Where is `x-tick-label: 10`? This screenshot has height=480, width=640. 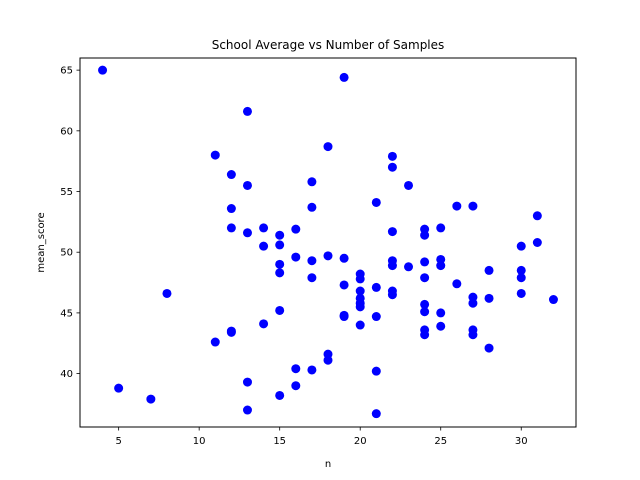
x-tick-label: 10 is located at coordinates (199, 441).